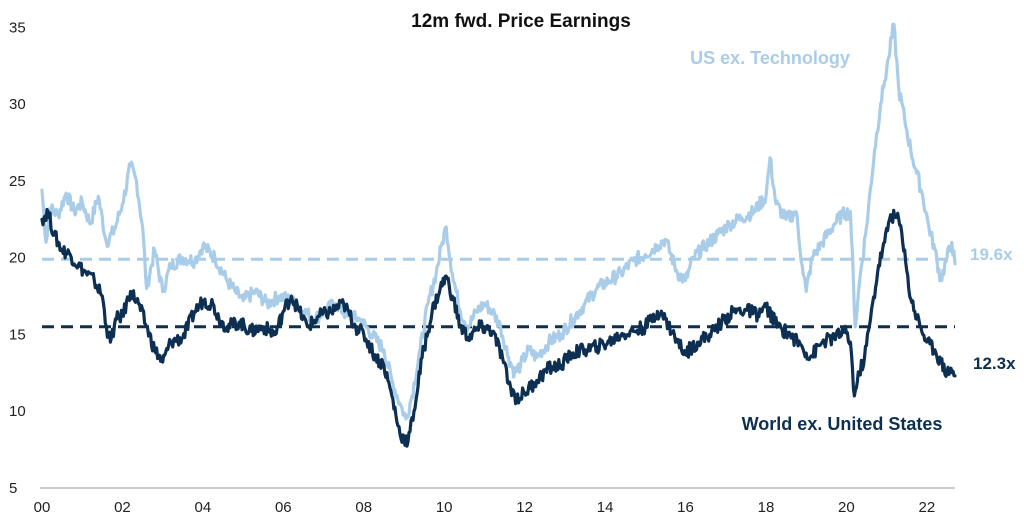  I want to click on y-tick-label: 25, so click(17, 181).